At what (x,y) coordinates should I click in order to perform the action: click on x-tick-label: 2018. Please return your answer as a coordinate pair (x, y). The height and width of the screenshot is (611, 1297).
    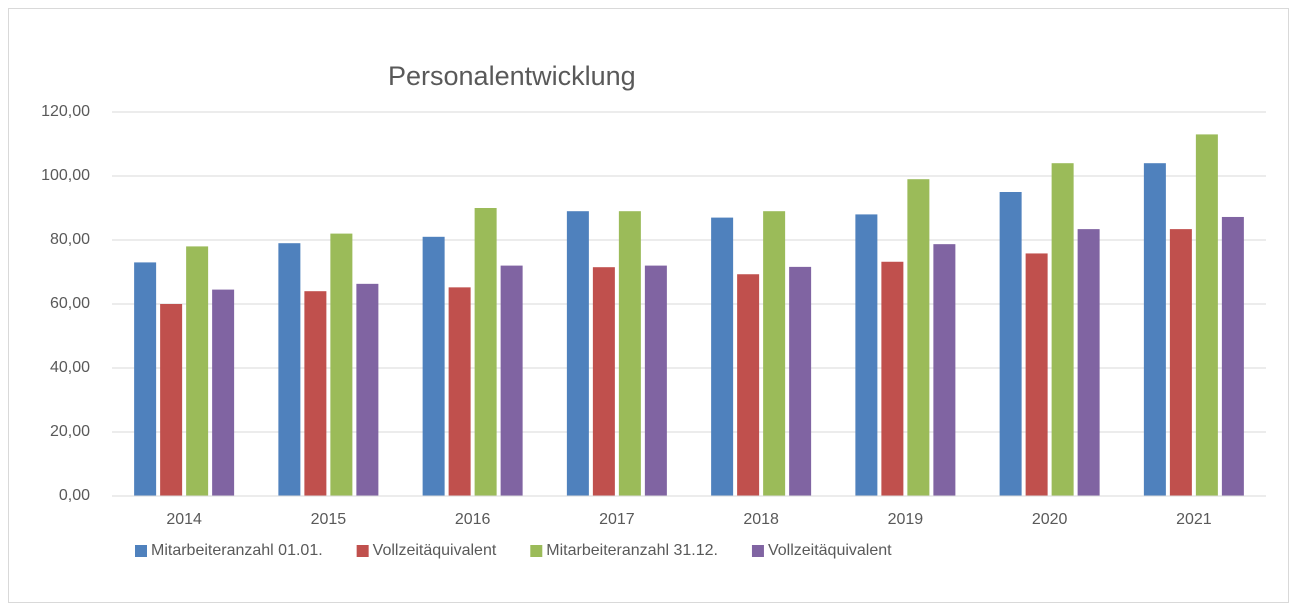
    Looking at the image, I should click on (761, 519).